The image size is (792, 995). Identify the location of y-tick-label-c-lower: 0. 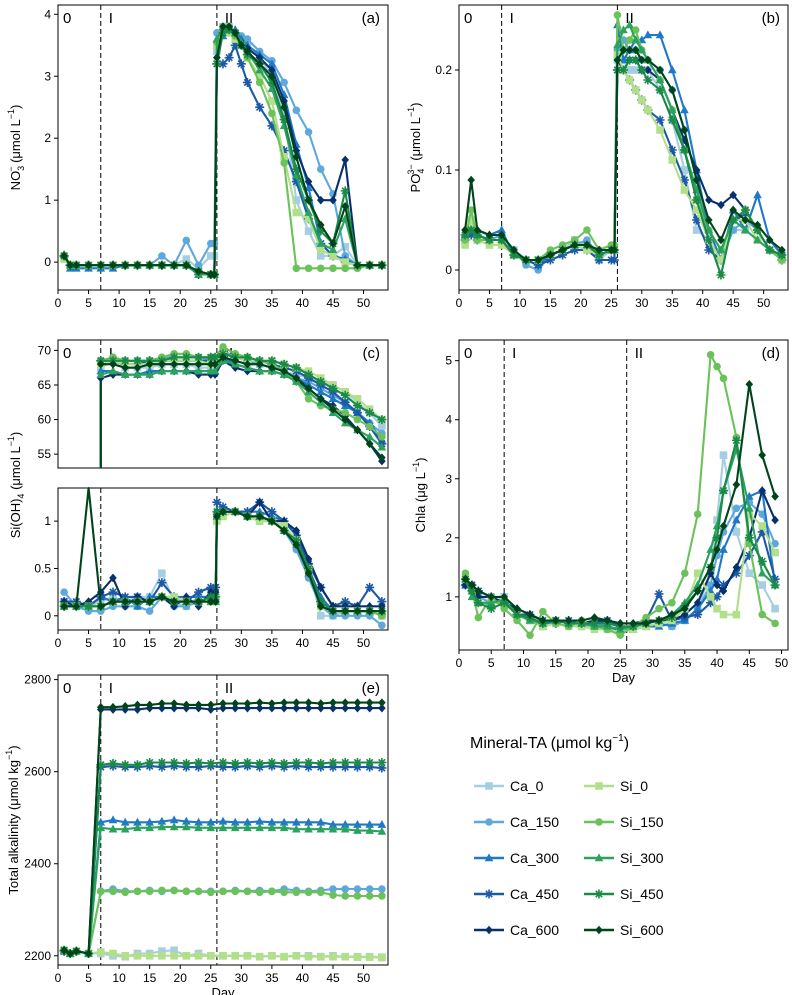
(47, 616).